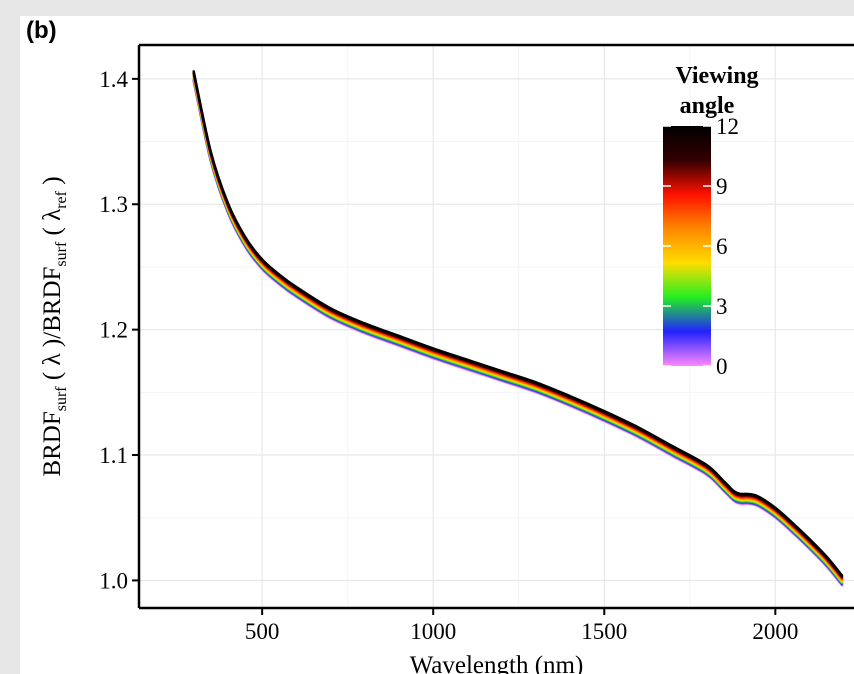  What do you see at coordinates (727, 126) in the screenshot?
I see `legend-tick-label: 12` at bounding box center [727, 126].